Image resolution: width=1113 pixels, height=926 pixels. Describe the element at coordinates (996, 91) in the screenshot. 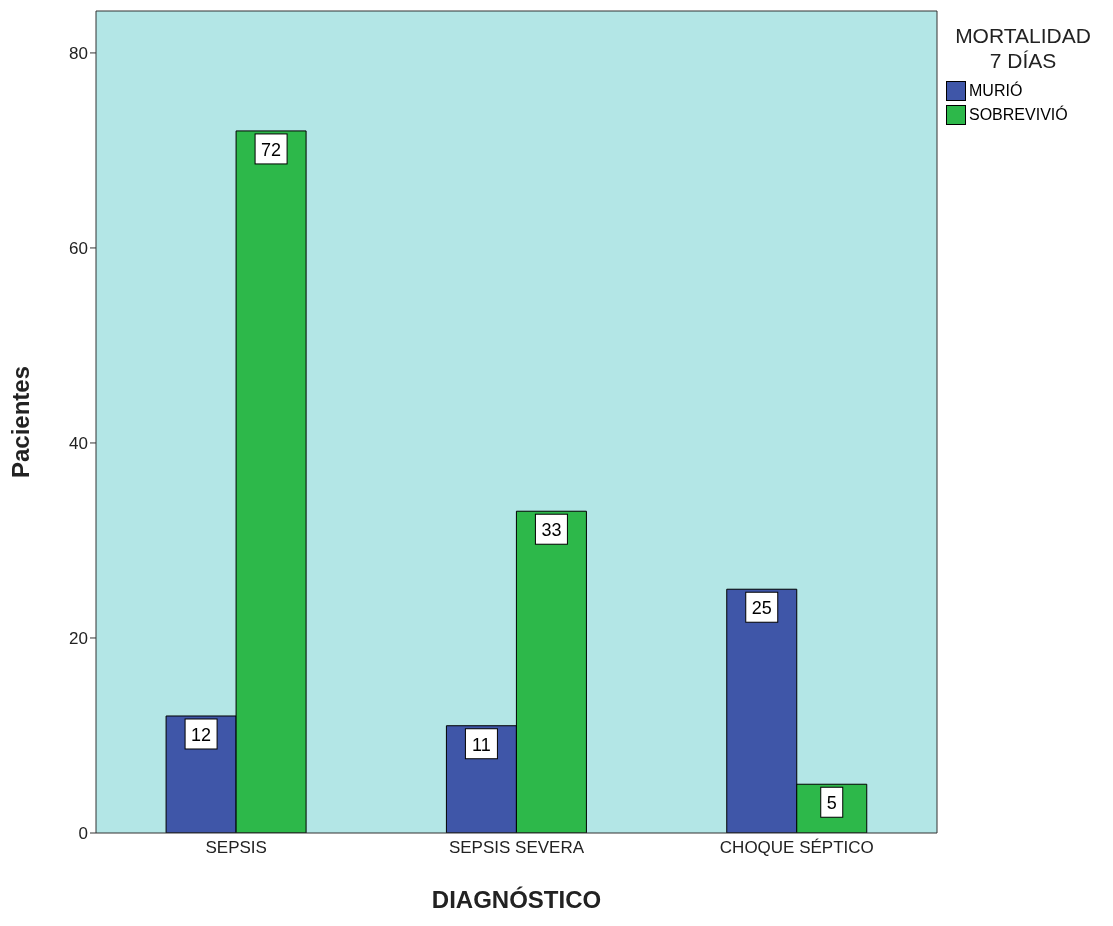

I see `legend-label: MURIÓ` at that location.